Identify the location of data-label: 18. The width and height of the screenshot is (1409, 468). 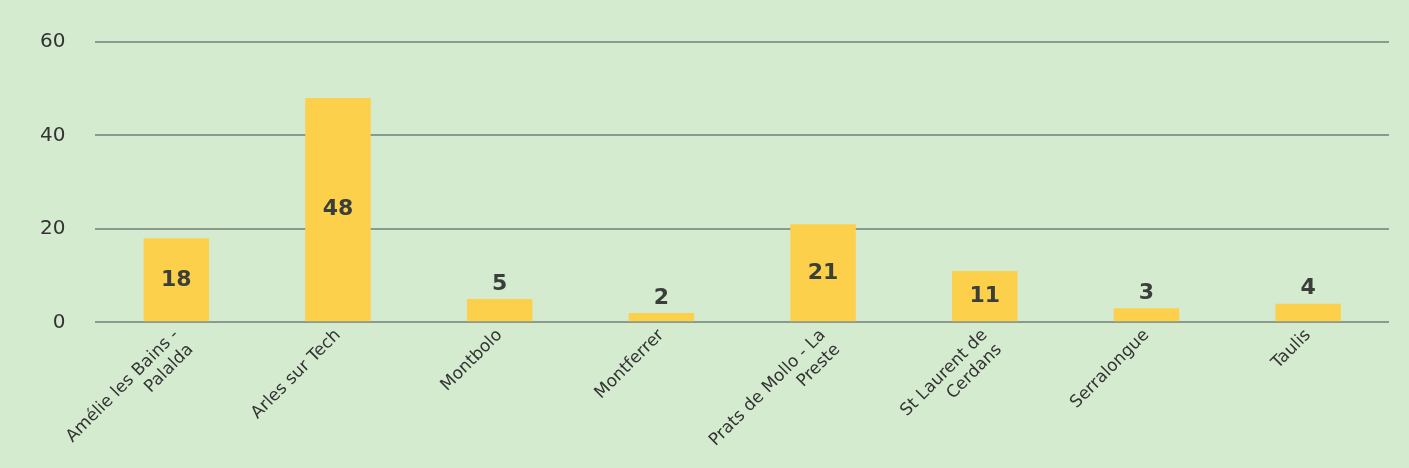
(176, 278).